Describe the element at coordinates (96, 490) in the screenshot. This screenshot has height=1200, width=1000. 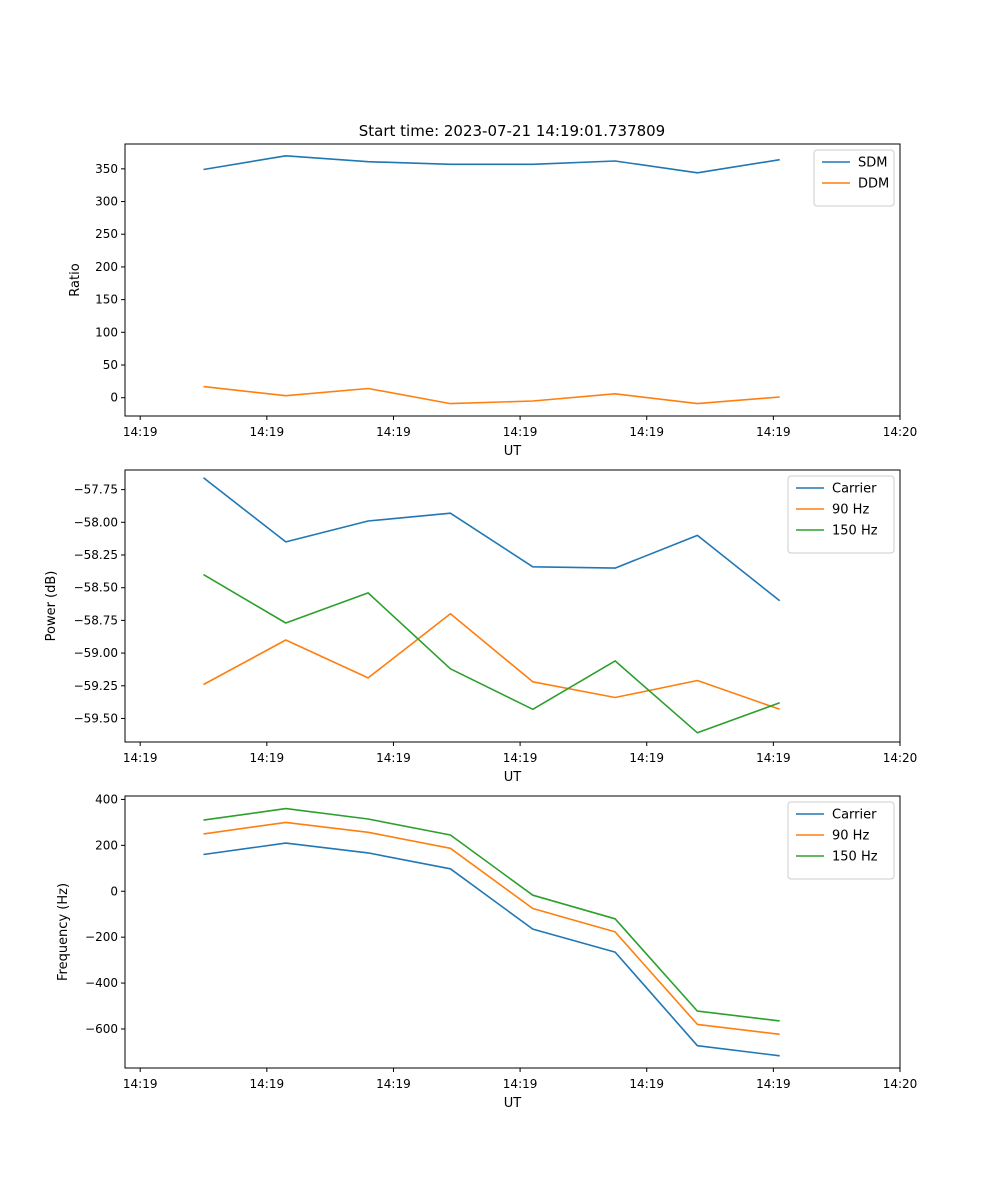
I see `y-tick-label: −57.75` at that location.